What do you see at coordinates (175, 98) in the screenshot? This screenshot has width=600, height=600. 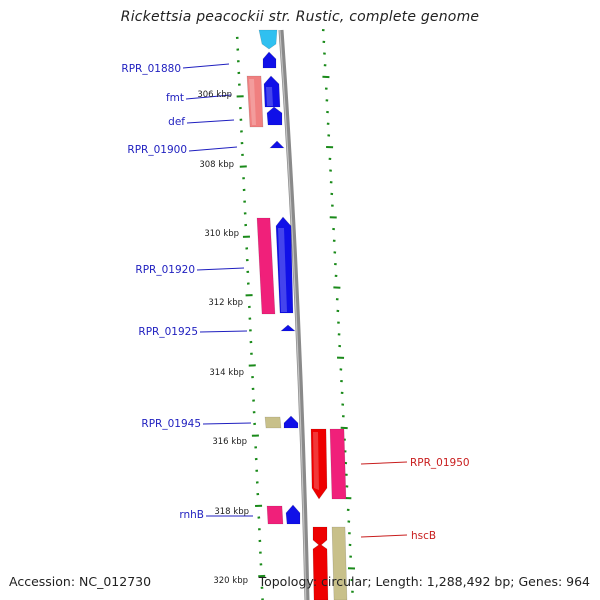 I see `gene-label: fmt` at bounding box center [175, 98].